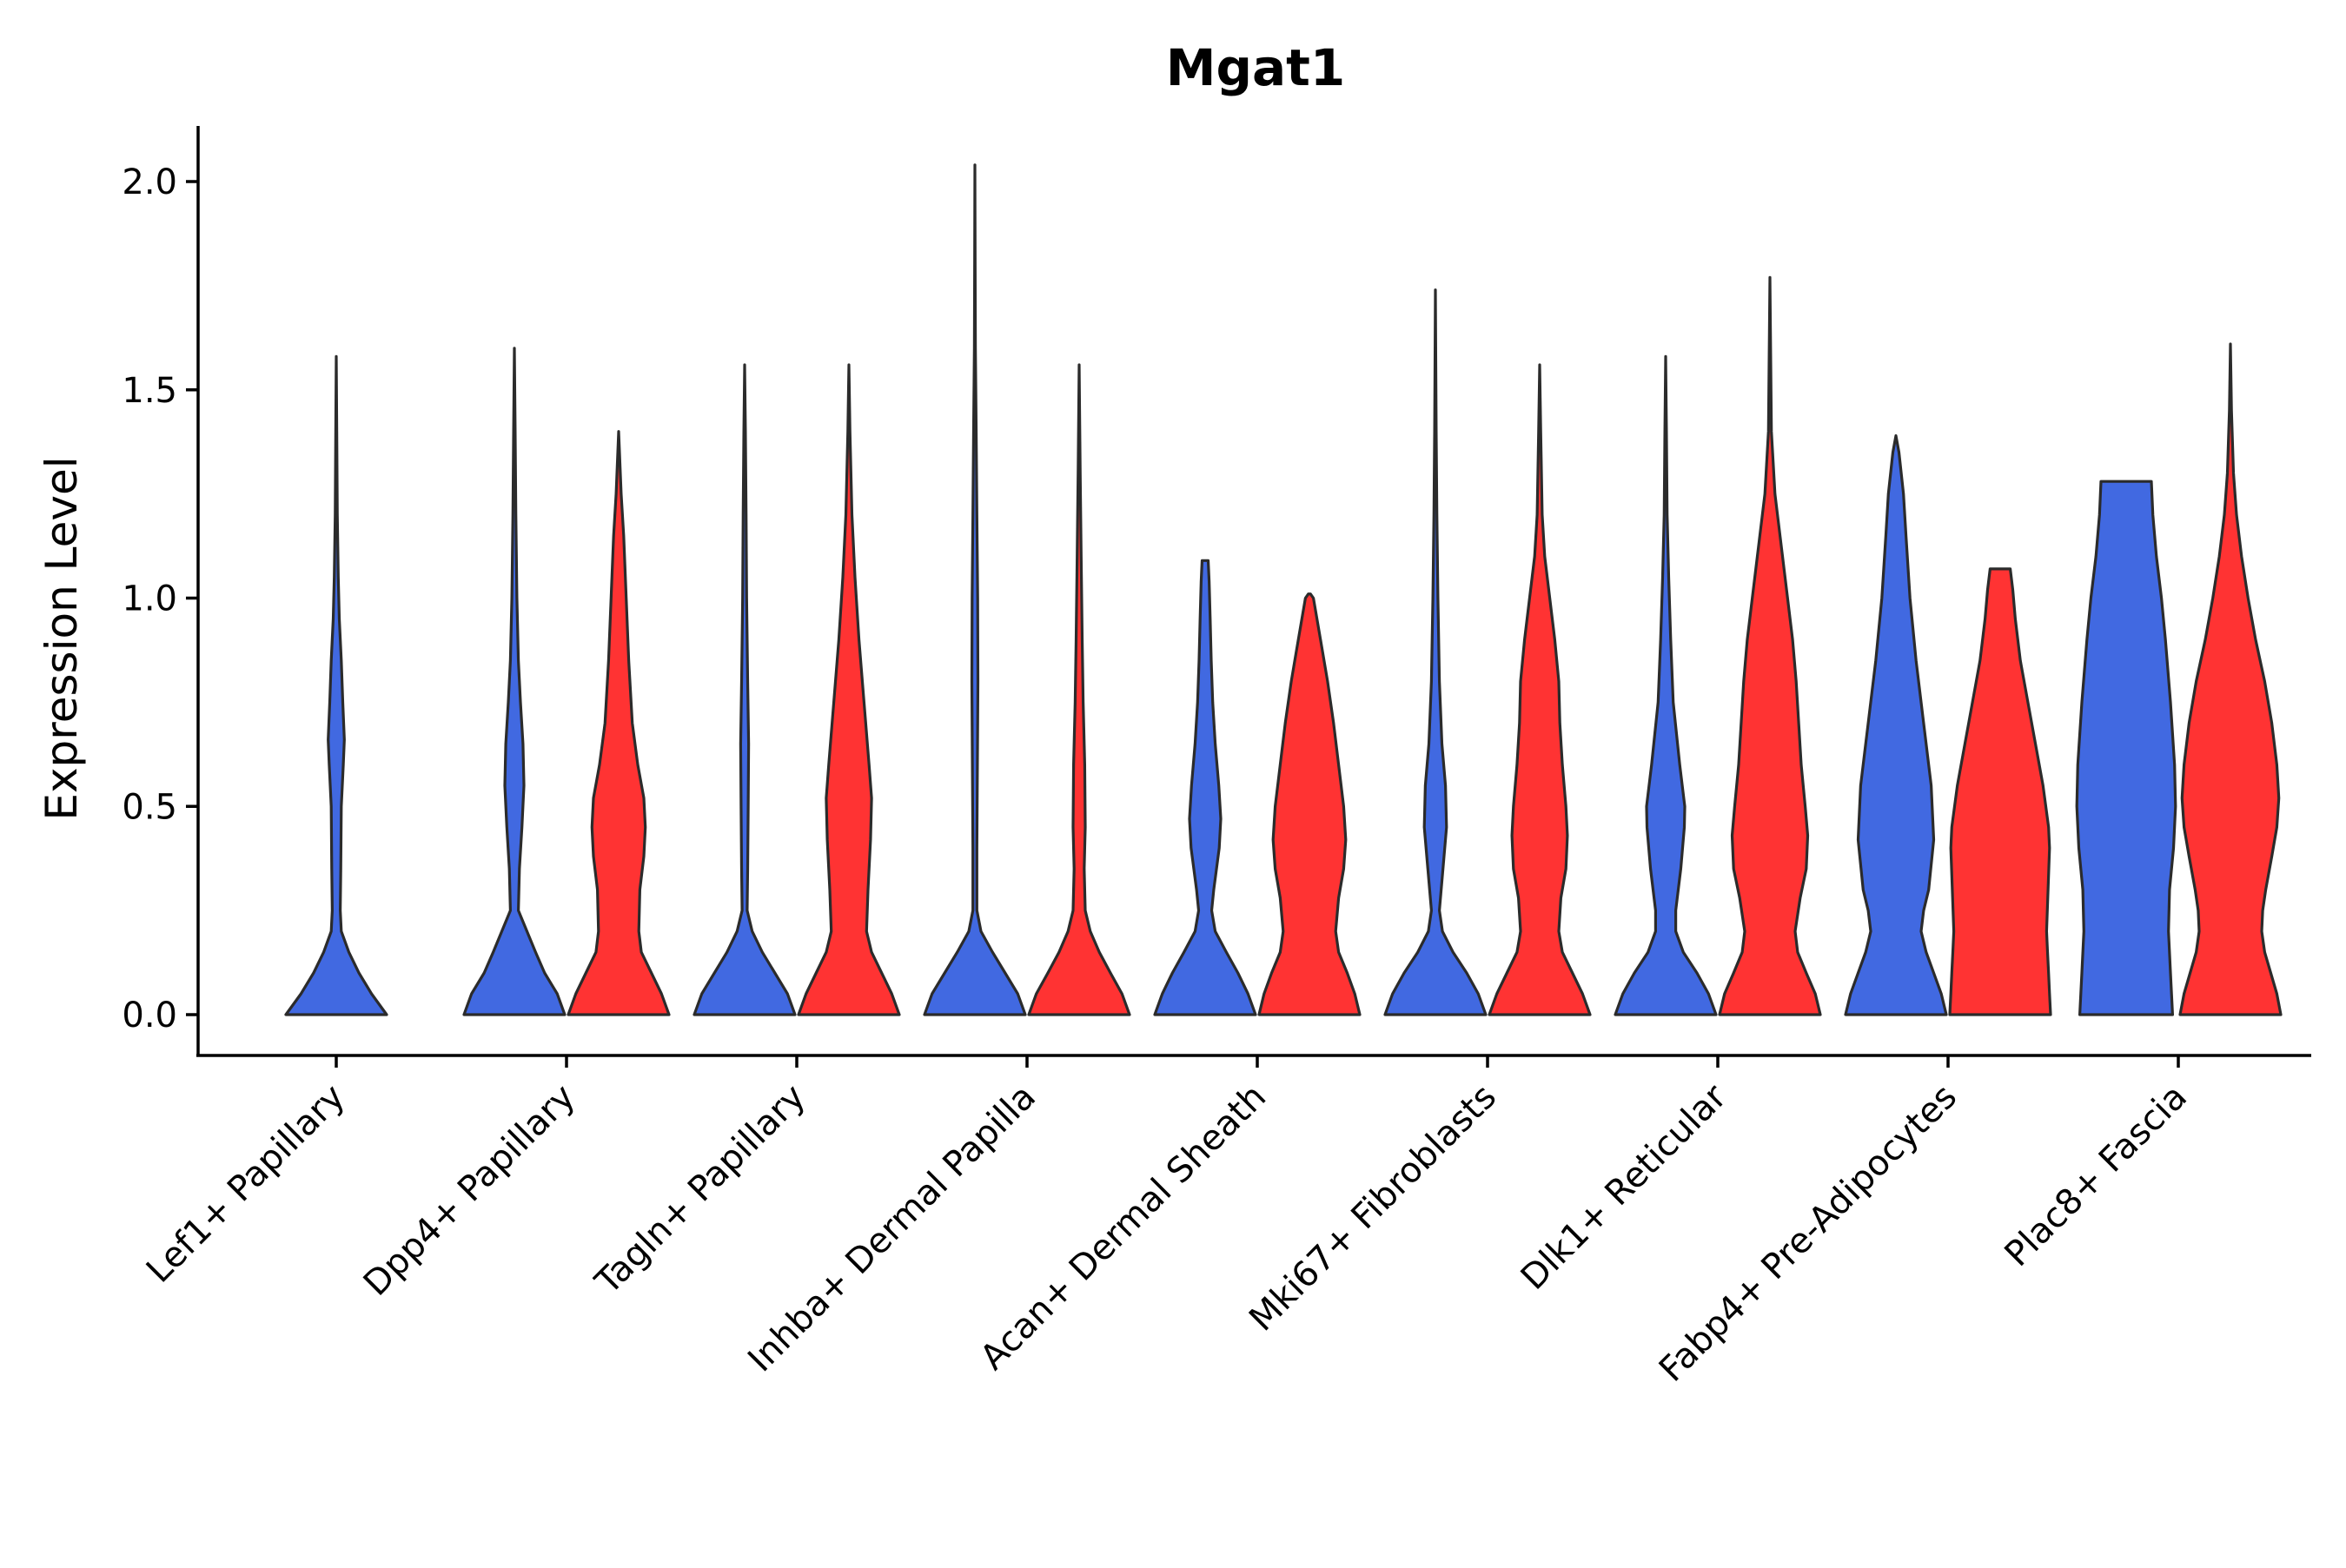 This screenshot has width=2346, height=1568. Describe the element at coordinates (700, 1190) in the screenshot. I see `x-tick-label: Tagln+ Papillary` at that location.